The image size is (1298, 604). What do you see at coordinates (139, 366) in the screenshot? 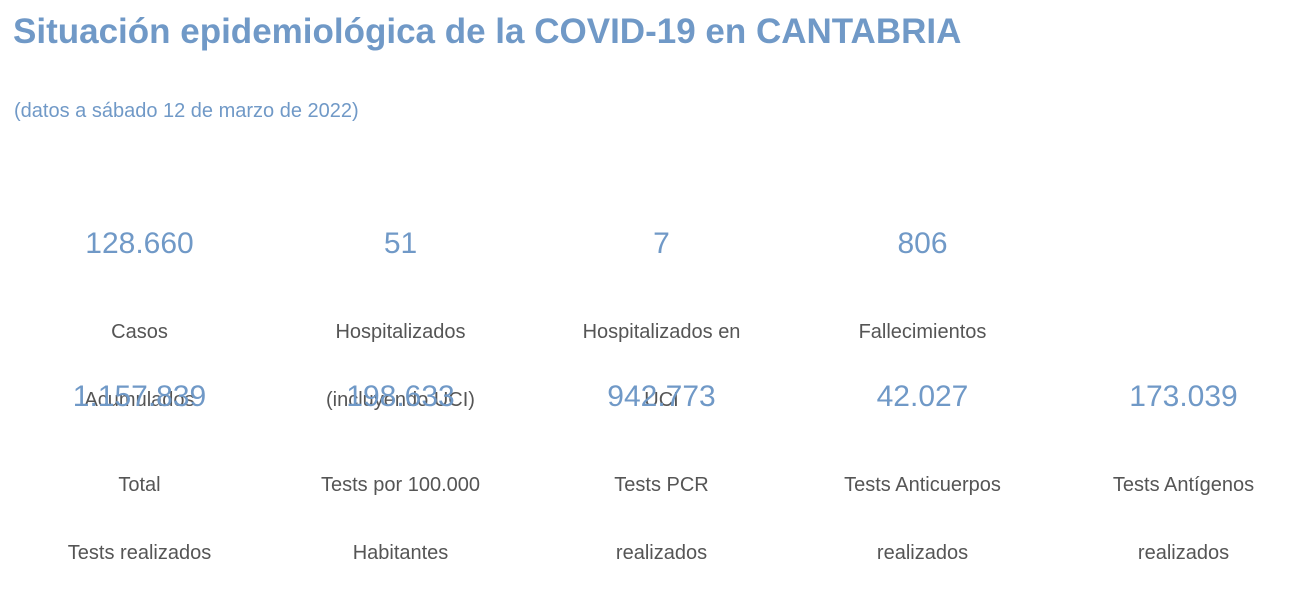
I see `stat-label: Casos Acumulados` at bounding box center [139, 366].